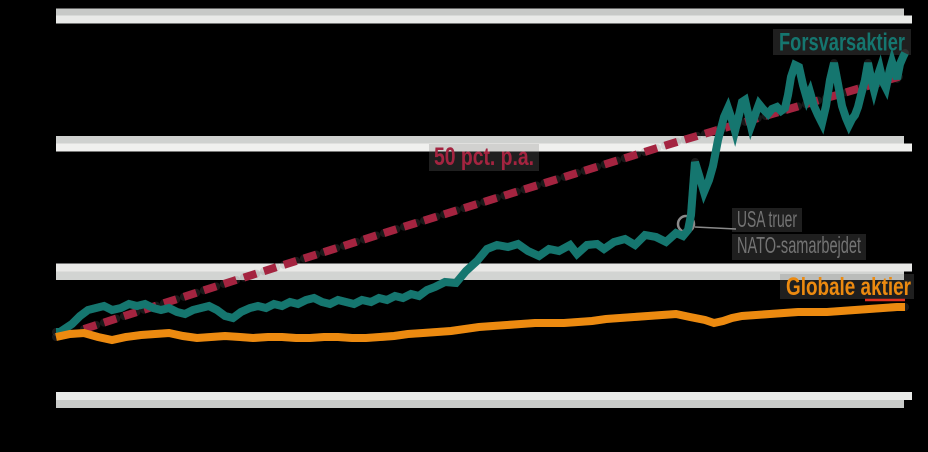  I want to click on svg-text: USA truer, so click(767, 219).